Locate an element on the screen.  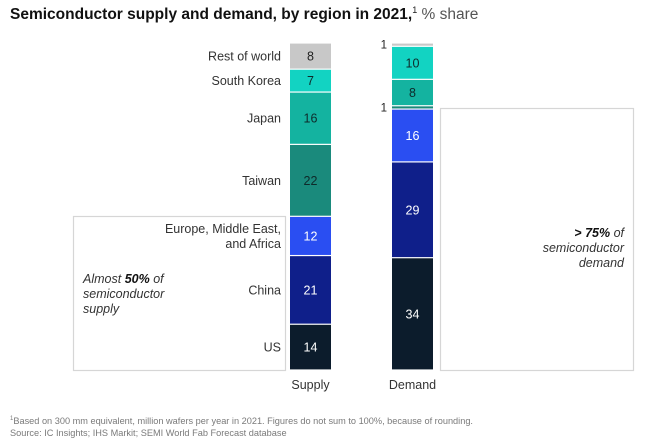
demand-value-label-china: 29 is located at coordinates (413, 210).